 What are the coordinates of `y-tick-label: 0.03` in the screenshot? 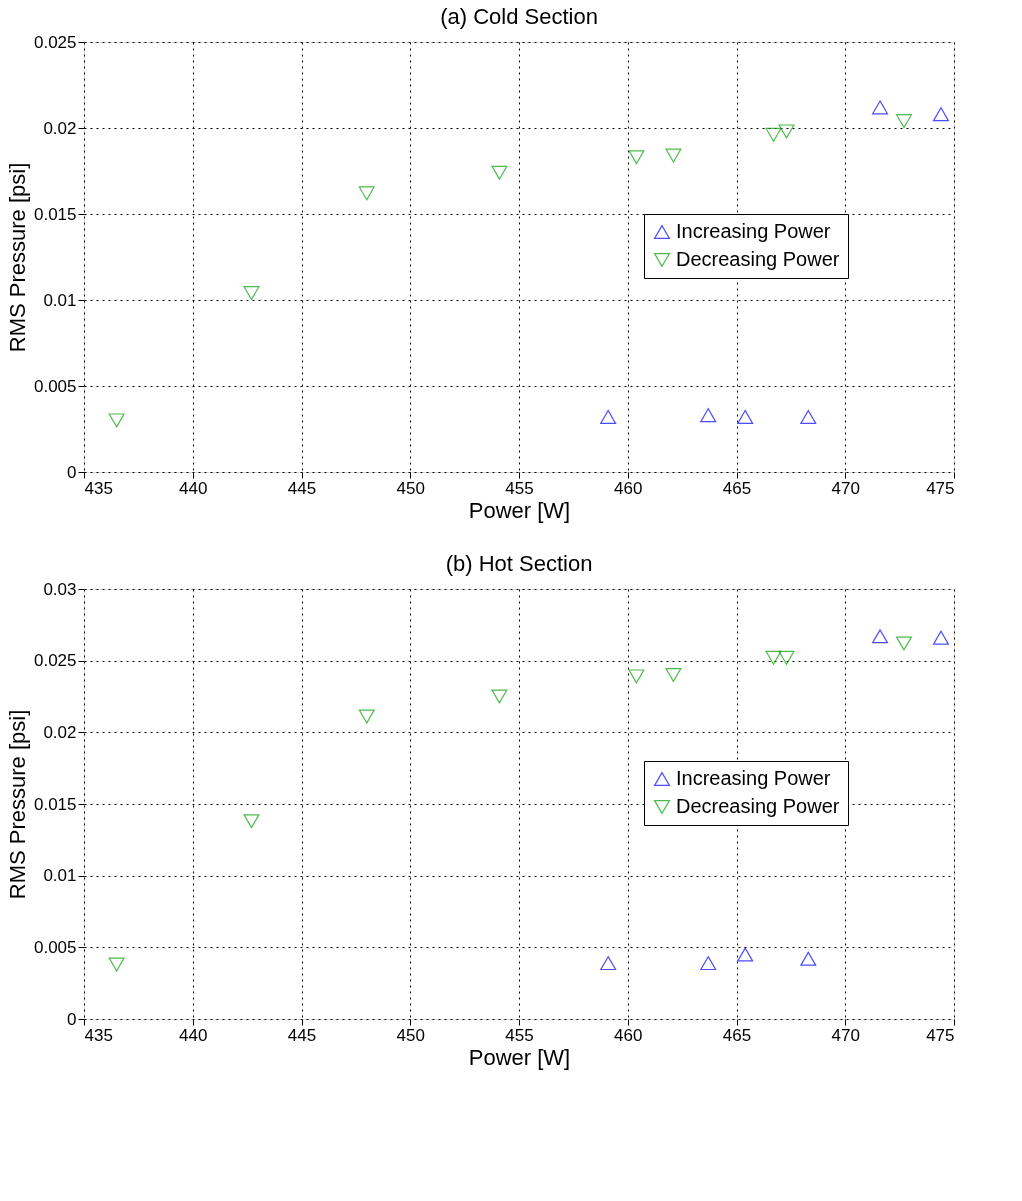 It's located at (60, 589).